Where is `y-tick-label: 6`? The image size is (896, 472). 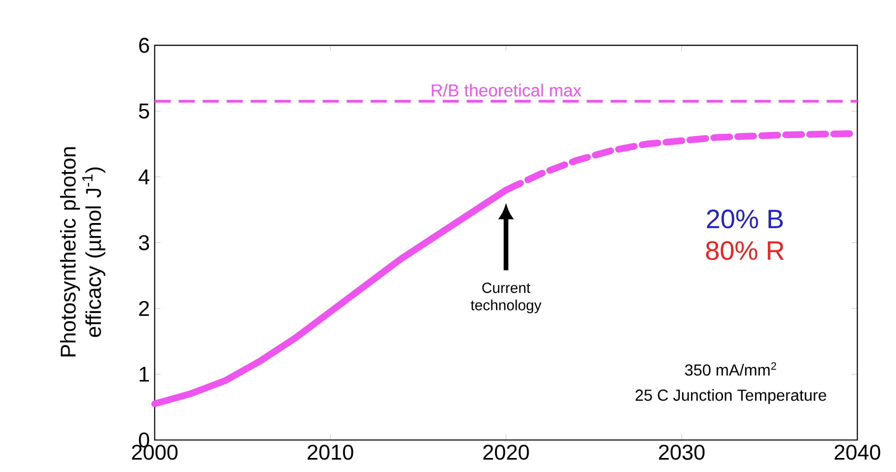
y-tick-label: 6 is located at coordinates (144, 45).